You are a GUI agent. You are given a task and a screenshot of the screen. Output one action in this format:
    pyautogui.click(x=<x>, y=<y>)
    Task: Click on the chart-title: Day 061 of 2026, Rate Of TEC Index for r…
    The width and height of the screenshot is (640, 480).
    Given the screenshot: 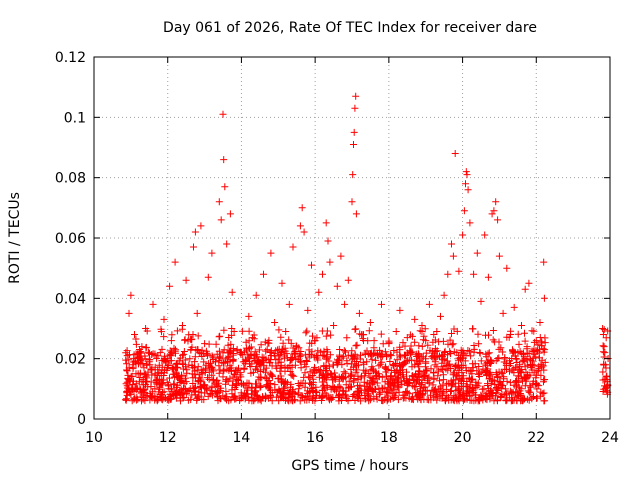 What is the action you would take?
    pyautogui.click(x=350, y=28)
    